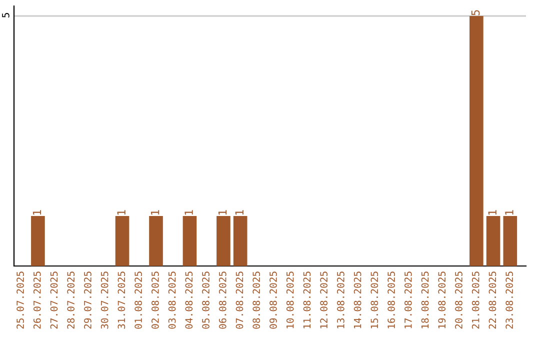 The width and height of the screenshot is (540, 340). I want to click on x-tick-label: 06.08.2025, so click(222, 300).